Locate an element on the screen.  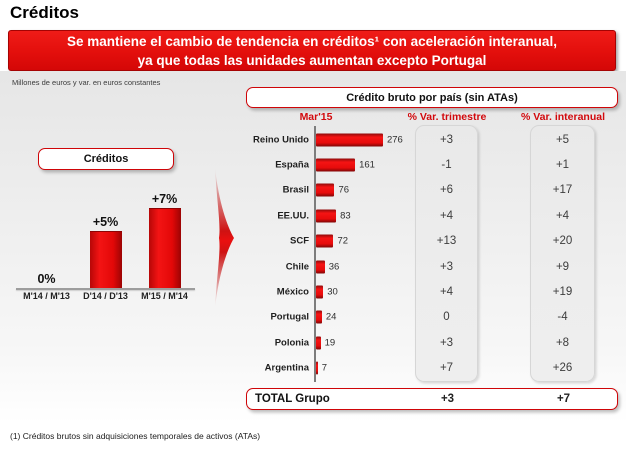
country-label: EE.UU. is located at coordinates (293, 216).